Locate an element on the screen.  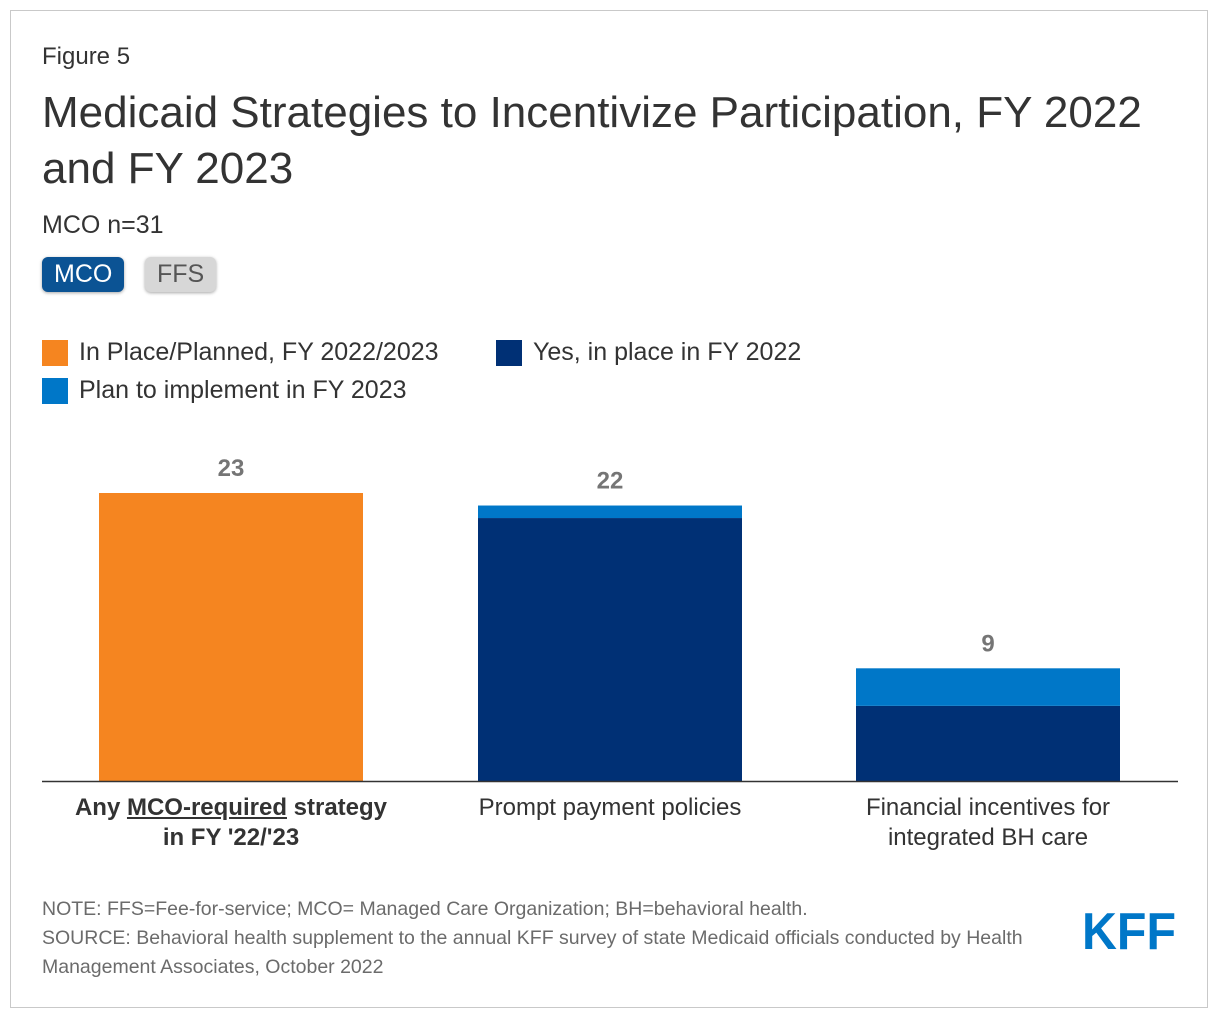
legend-label: In Place/Planned, FY 2022/2023 is located at coordinates (259, 352).